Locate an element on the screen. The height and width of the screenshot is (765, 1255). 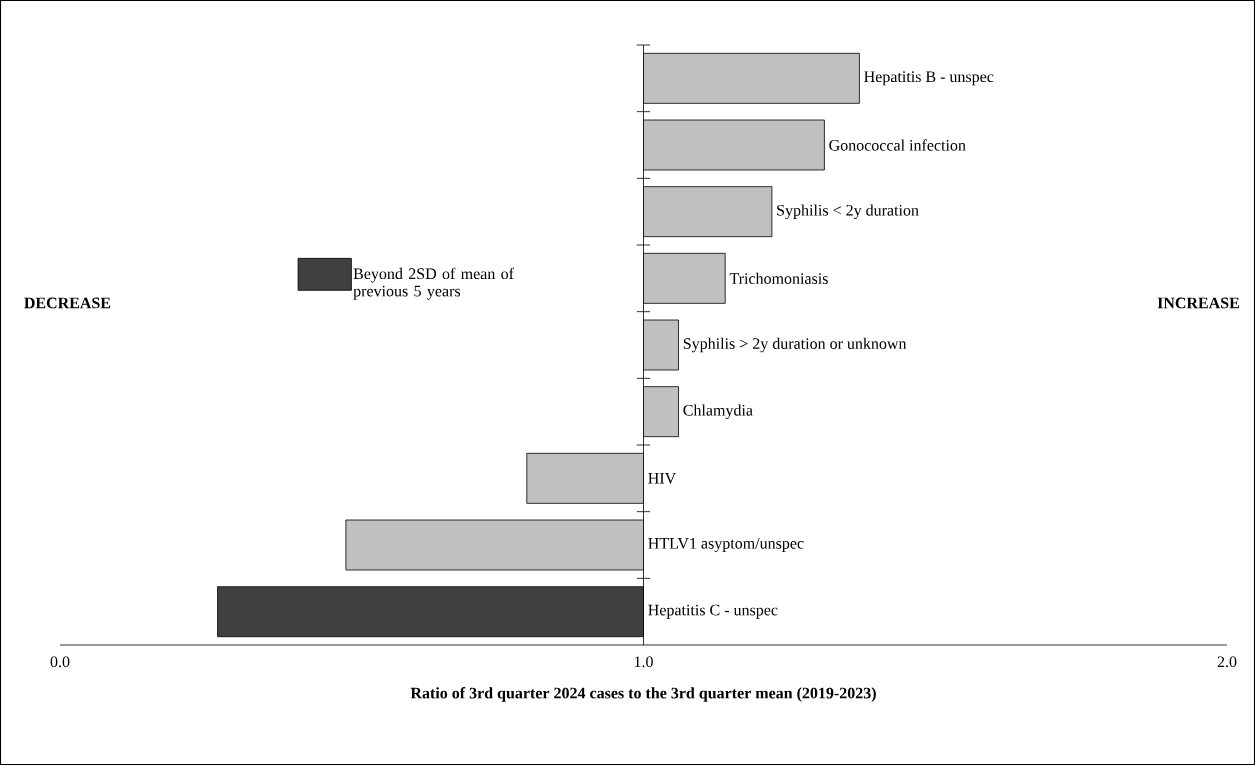
y-tick-label: Trichomoniasis is located at coordinates (778, 278).